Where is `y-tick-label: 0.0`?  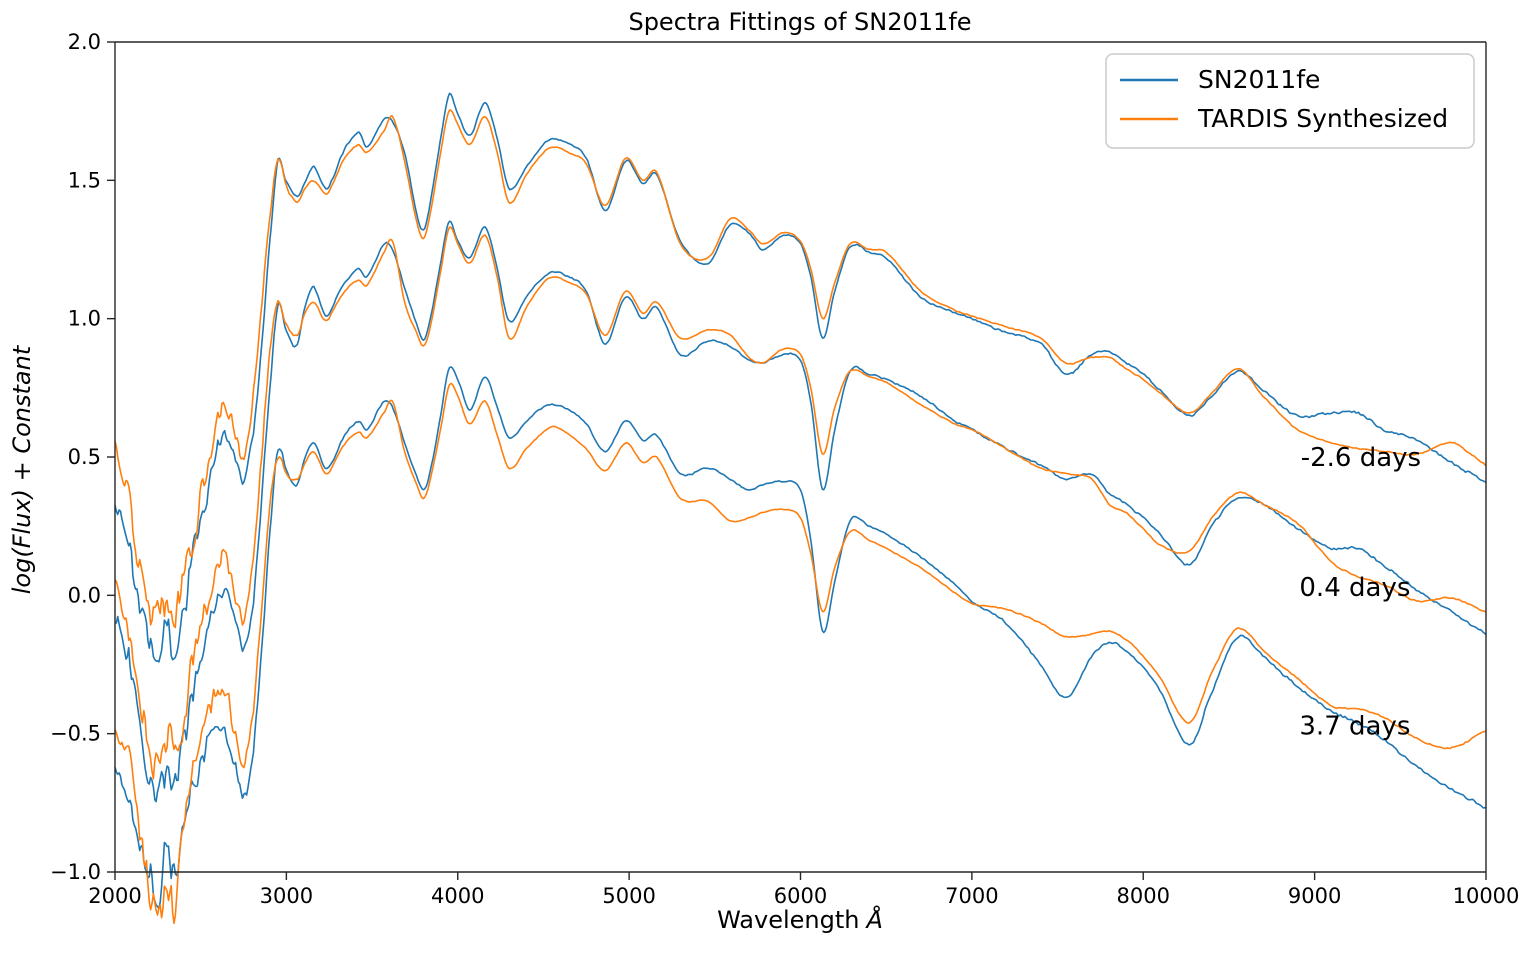 y-tick-label: 0.0 is located at coordinates (84, 595).